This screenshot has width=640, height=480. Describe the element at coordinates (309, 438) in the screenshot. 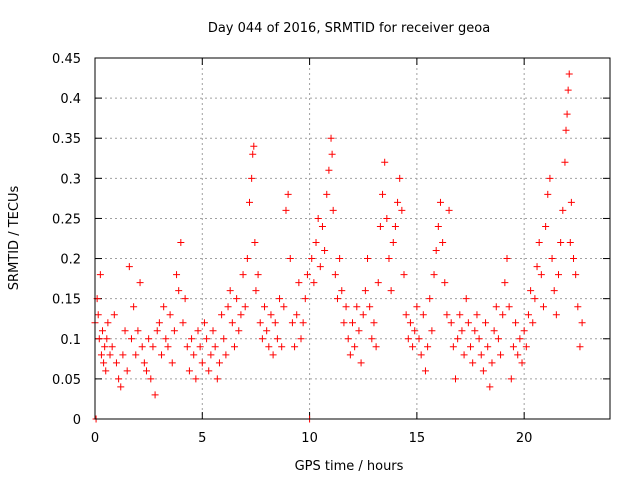

I see `x-tick-label: 10` at that location.